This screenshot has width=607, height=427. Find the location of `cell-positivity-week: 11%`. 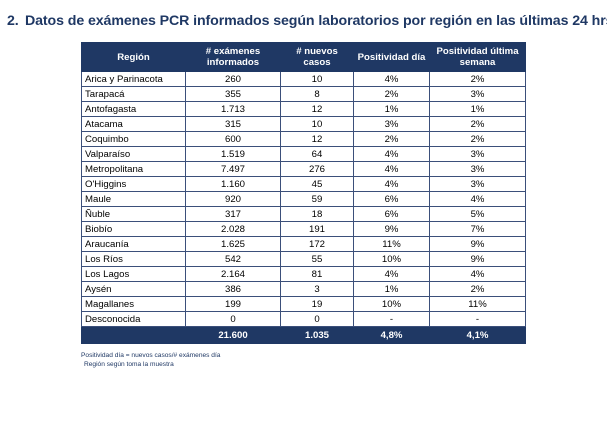

cell-positivity-week: 11% is located at coordinates (477, 304).